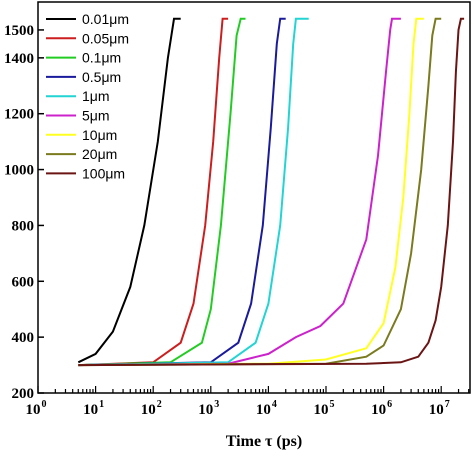 The height and width of the screenshot is (474, 474). Describe the element at coordinates (264, 441) in the screenshot. I see `x-axis-title: Time τ (ps)` at that location.